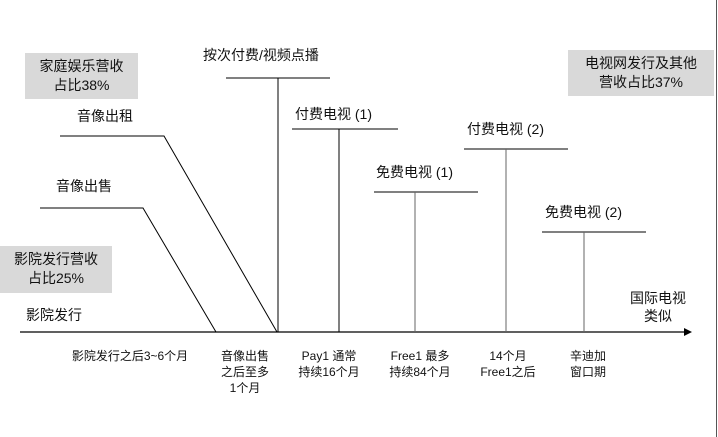 This screenshot has width=718, height=437. I want to click on label-free-tv-2: 免费电视 (2), so click(583, 212).